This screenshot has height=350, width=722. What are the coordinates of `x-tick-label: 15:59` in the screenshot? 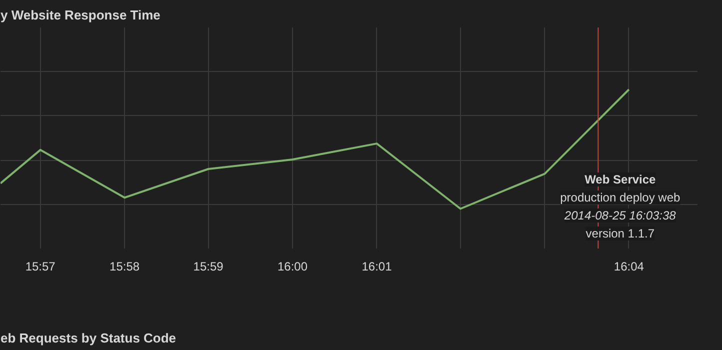 It's located at (208, 267).